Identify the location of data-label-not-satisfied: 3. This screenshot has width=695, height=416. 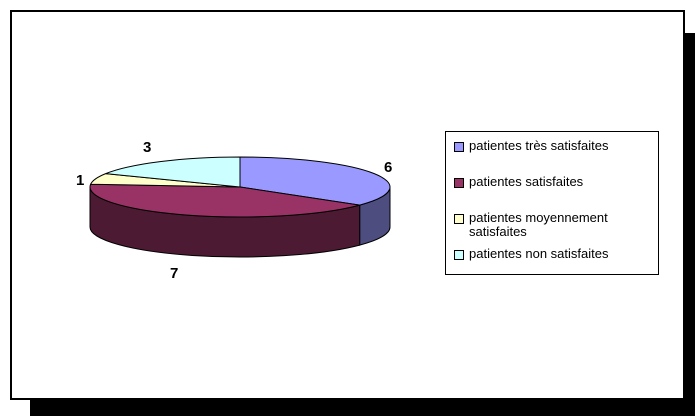
(147, 147).